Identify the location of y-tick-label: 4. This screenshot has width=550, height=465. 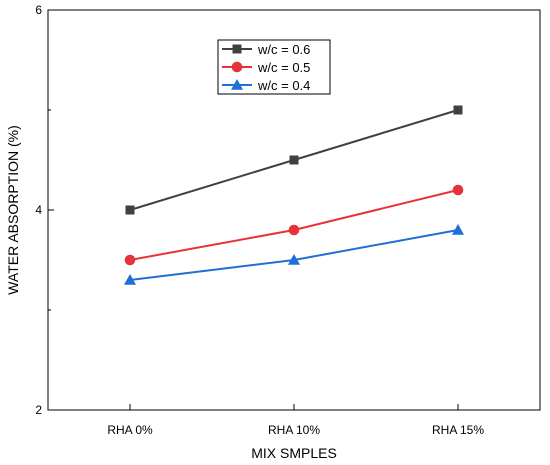
(38, 210).